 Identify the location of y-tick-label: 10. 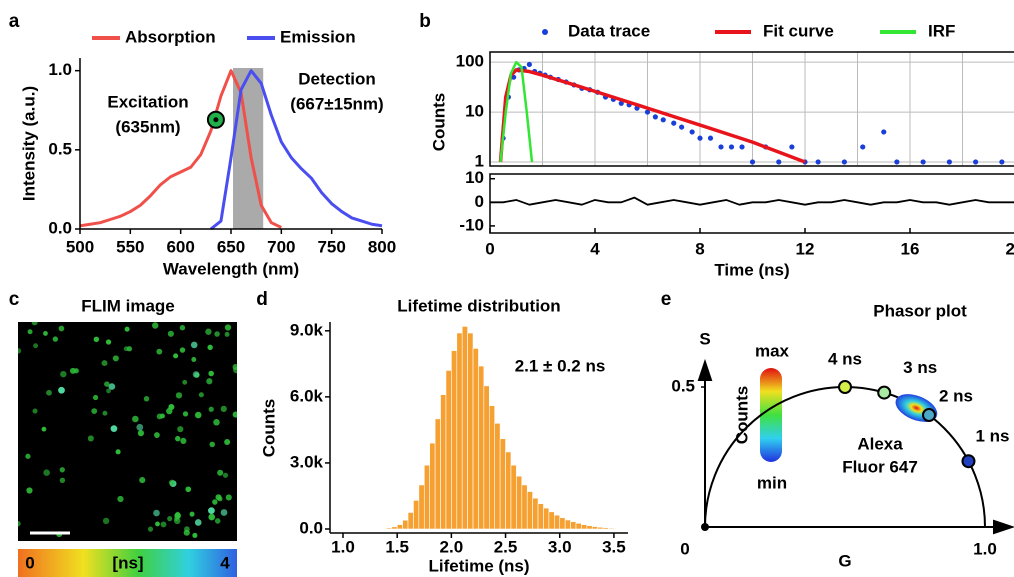
(474, 177).